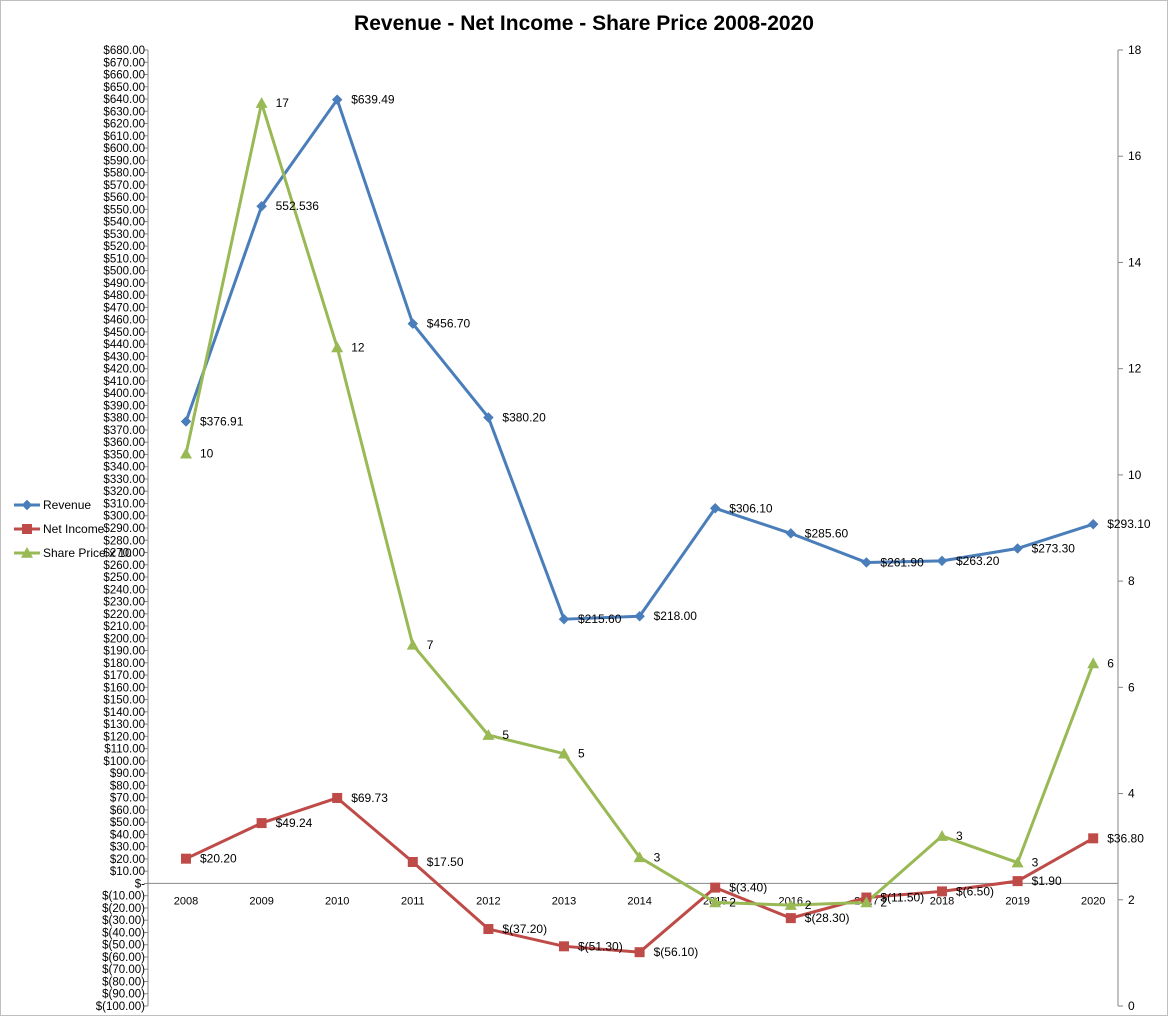 The width and height of the screenshot is (1168, 1016). What do you see at coordinates (124, 100) in the screenshot?
I see `left-axis-tick-label: $640.00` at bounding box center [124, 100].